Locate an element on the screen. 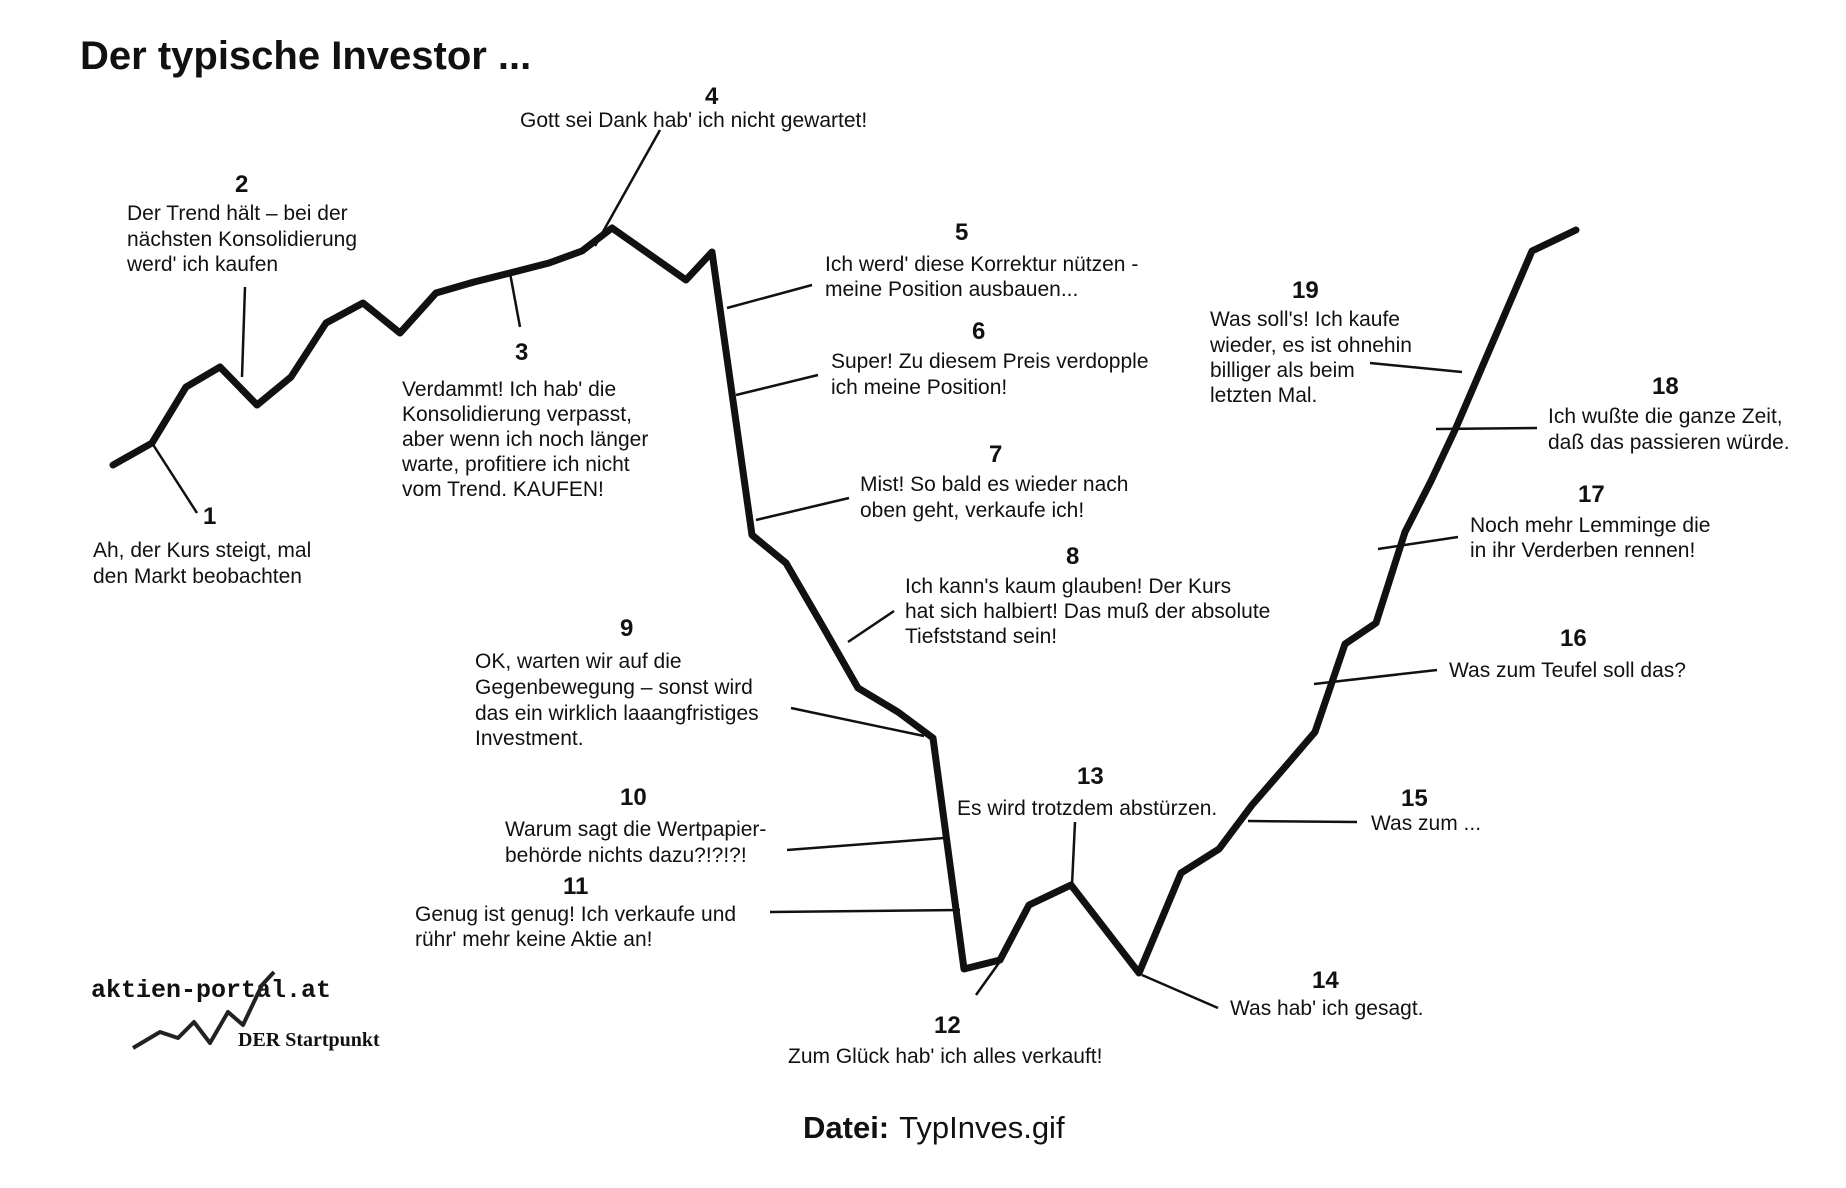 This screenshot has width=1846, height=1188. annotation-text: Konsolidierung verpasst, is located at coordinates (517, 414).